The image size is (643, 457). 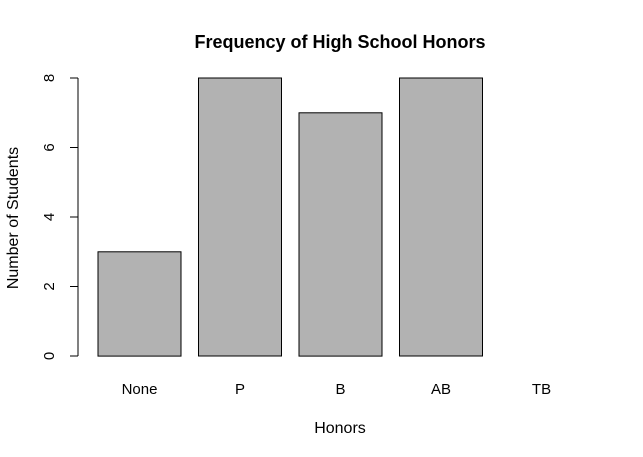 What do you see at coordinates (339, 42) in the screenshot?
I see `chart-title: Frequency of High School Honors` at bounding box center [339, 42].